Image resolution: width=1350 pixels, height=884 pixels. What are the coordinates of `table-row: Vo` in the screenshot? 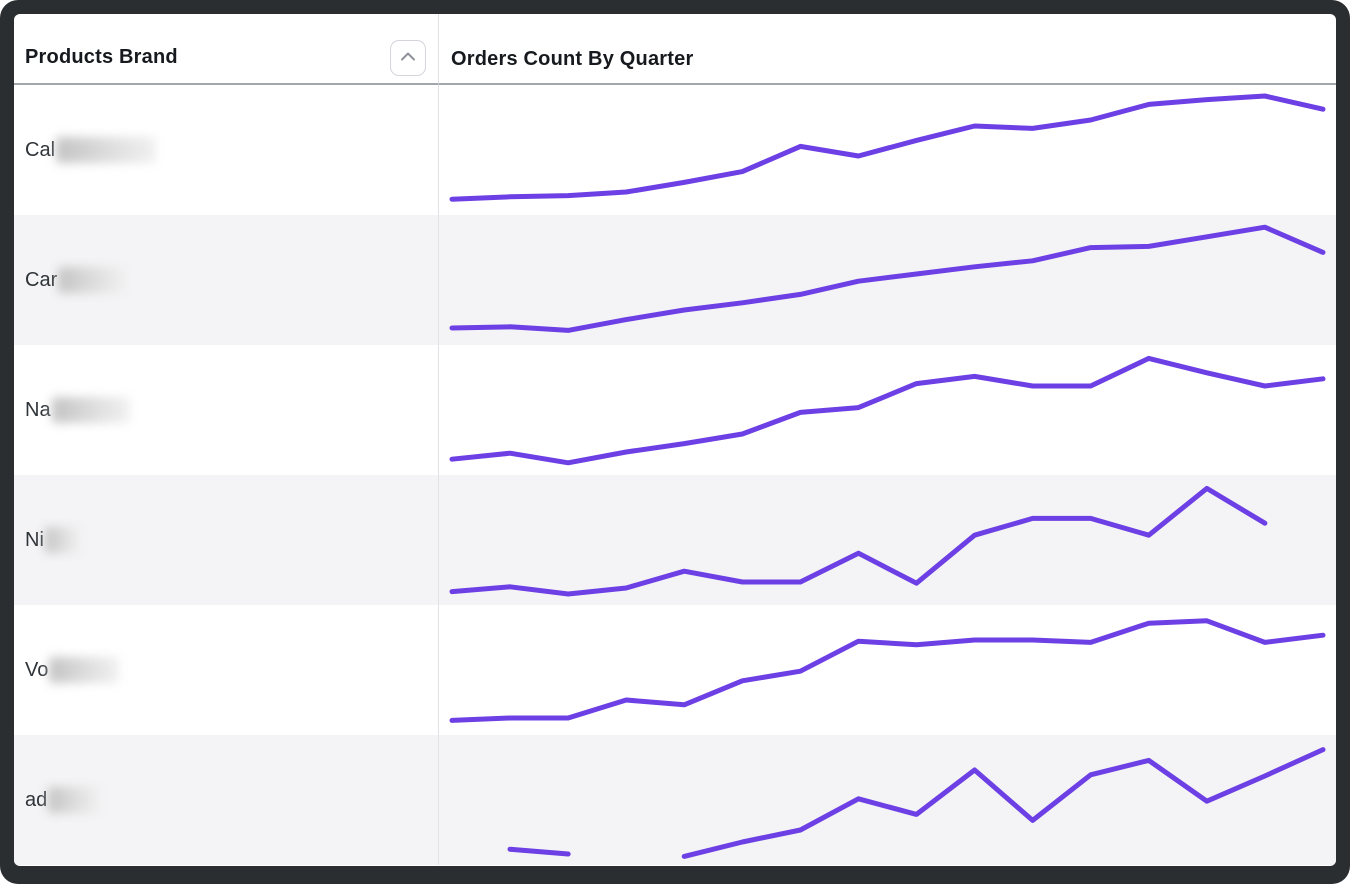 It's located at (675, 670).